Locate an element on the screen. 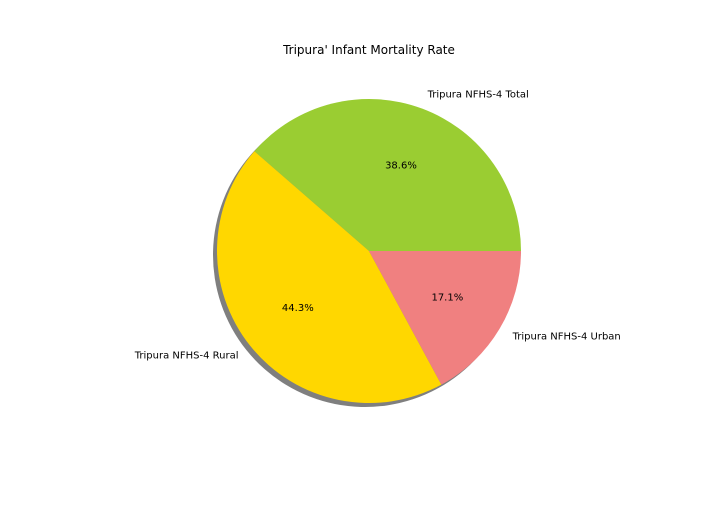 This screenshot has height=508, width=720. category-label-tripura-nfhs-4-rural: Tripura NFHS-4 Rural is located at coordinates (186, 356).